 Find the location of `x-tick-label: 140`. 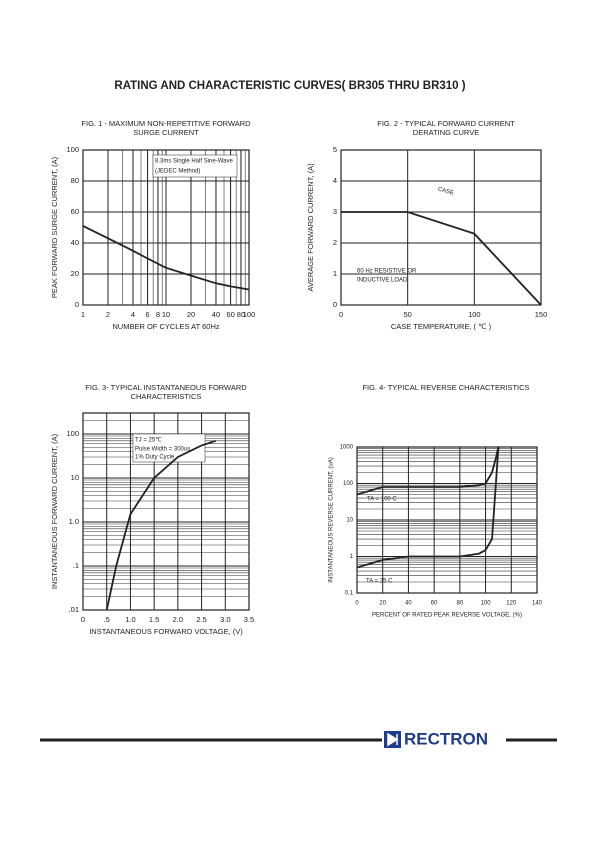

x-tick-label: 140 is located at coordinates (537, 604).